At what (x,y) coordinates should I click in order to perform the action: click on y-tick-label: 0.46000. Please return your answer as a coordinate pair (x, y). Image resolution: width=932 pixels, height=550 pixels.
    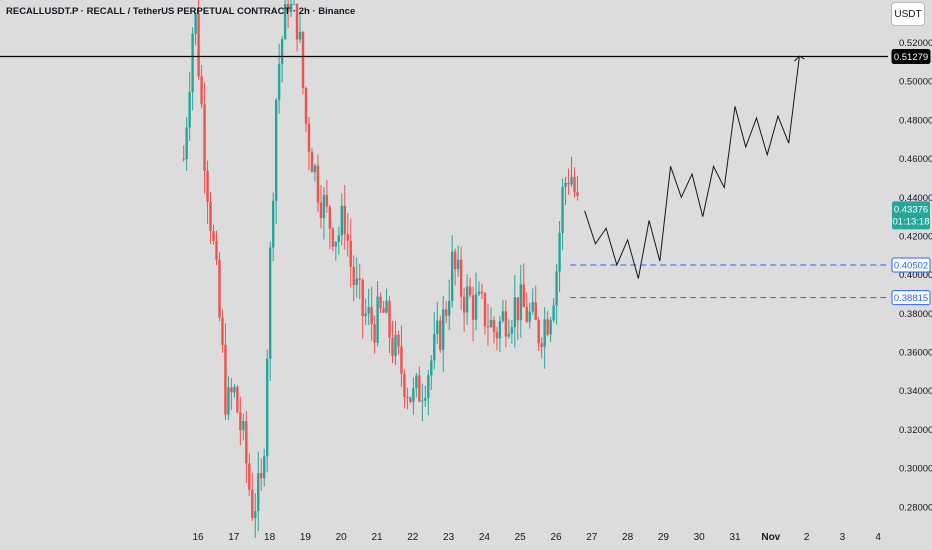
    Looking at the image, I should click on (915, 159).